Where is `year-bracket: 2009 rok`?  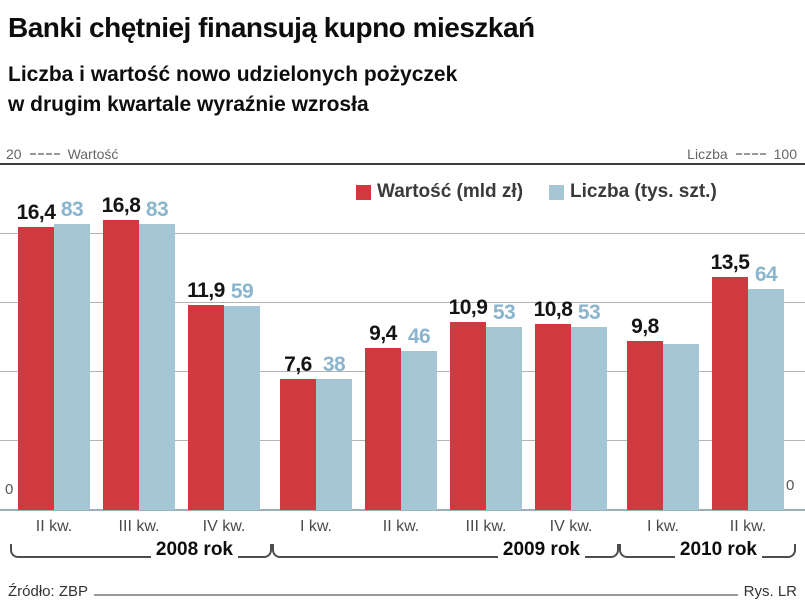 year-bracket: 2009 rok is located at coordinates (445, 550).